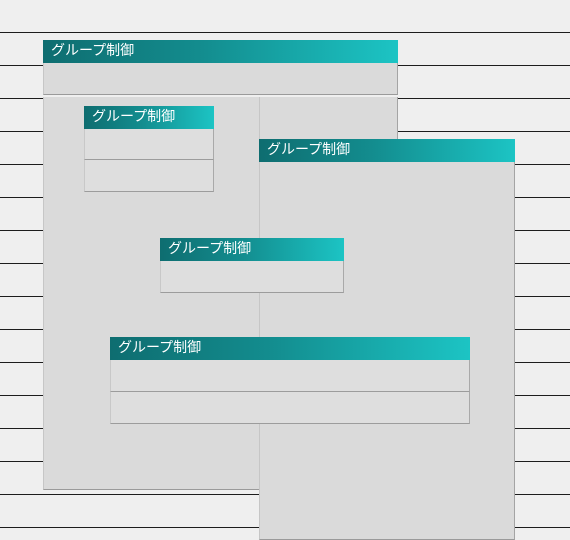  I want to click on group-4-title: グループ制御, so click(210, 249).